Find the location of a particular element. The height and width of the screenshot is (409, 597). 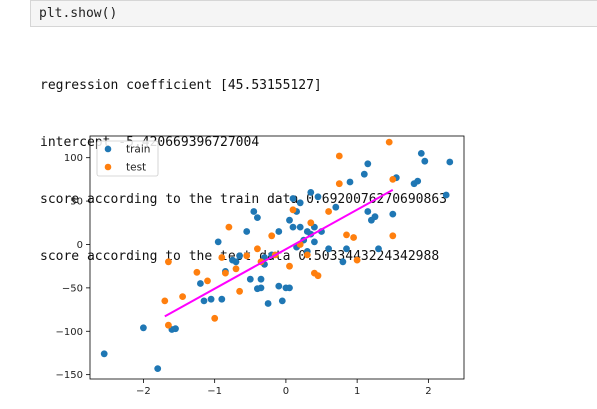

x-tick-label: −1 is located at coordinates (214, 391).